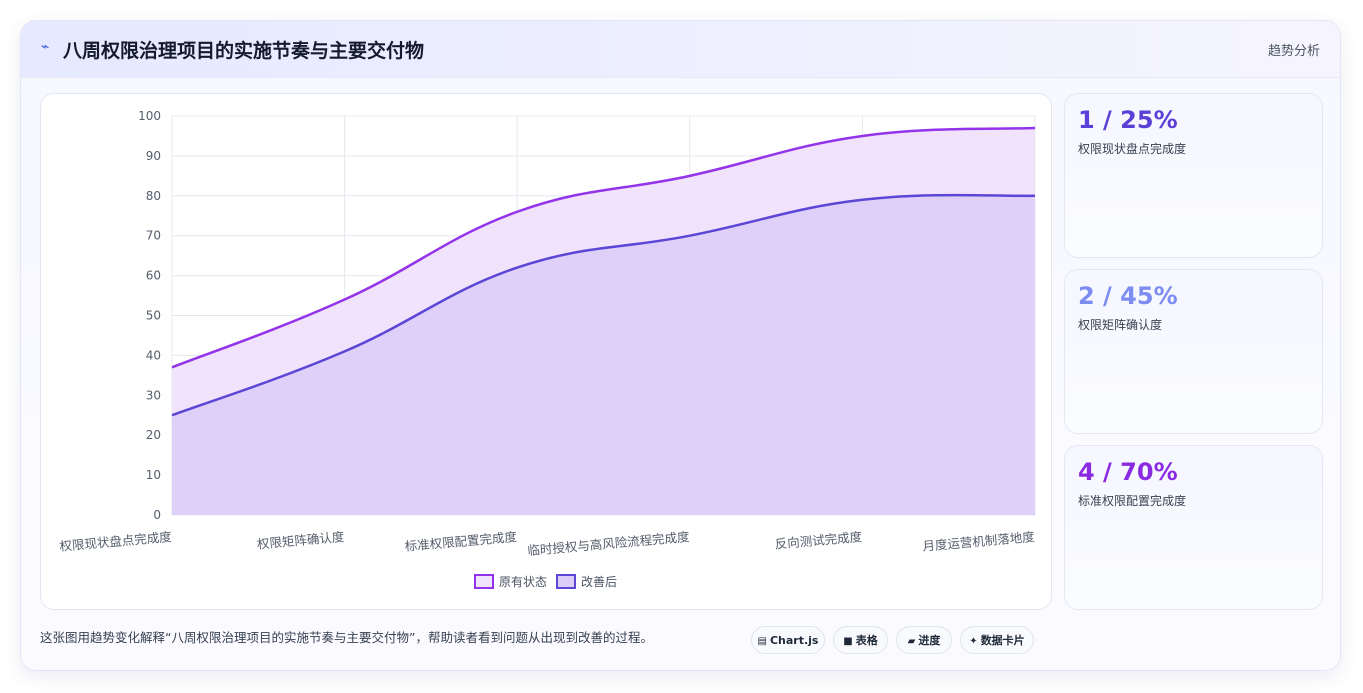  I want to click on legend-label: 改善后, so click(599, 581).